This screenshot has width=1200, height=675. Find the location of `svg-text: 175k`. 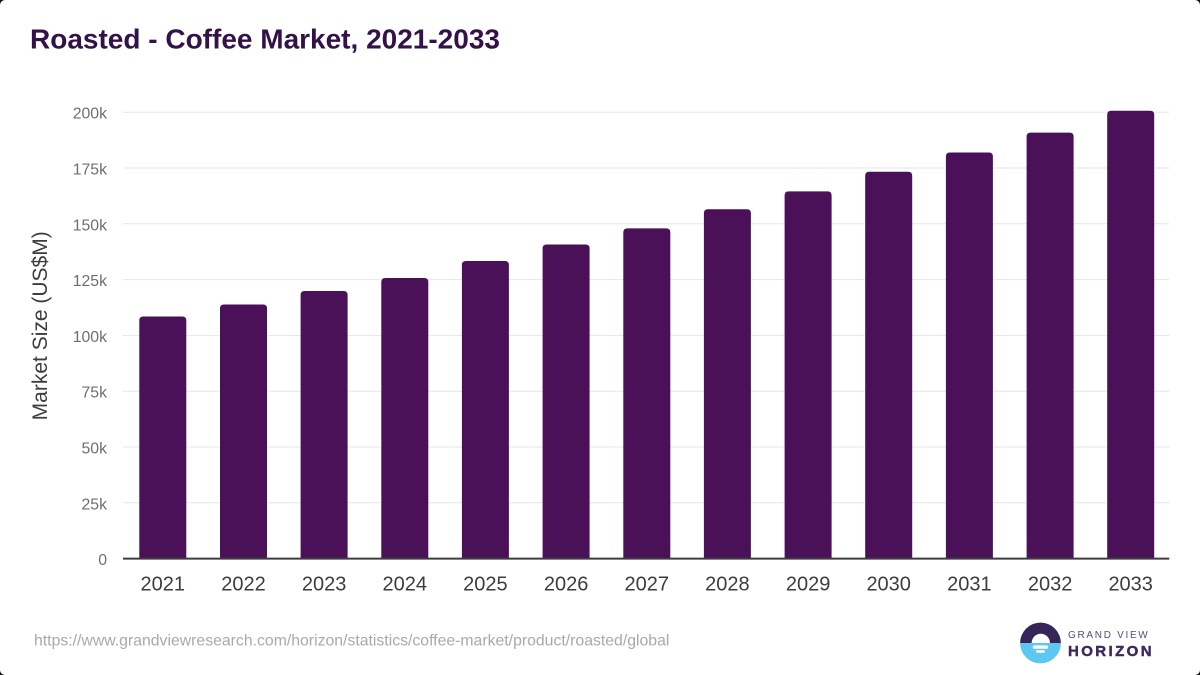

svg-text: 175k is located at coordinates (90, 170).